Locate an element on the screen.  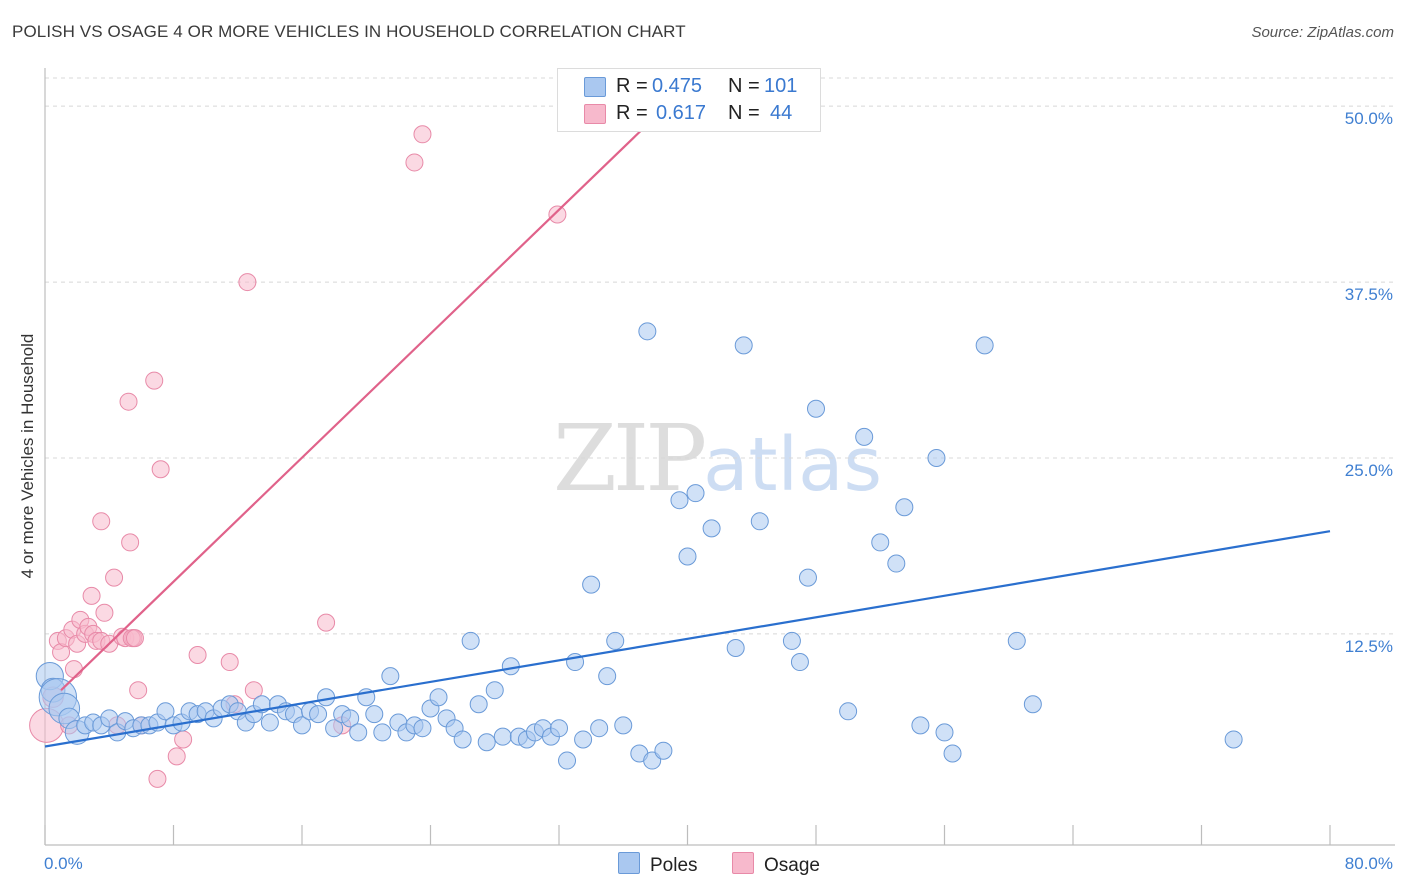
osage-swatch is located at coordinates (595, 114).